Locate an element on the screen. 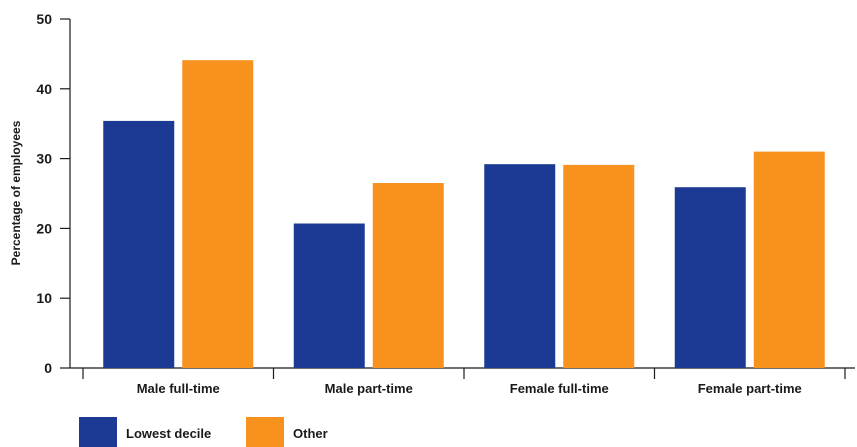  legend-label: Other is located at coordinates (310, 433).